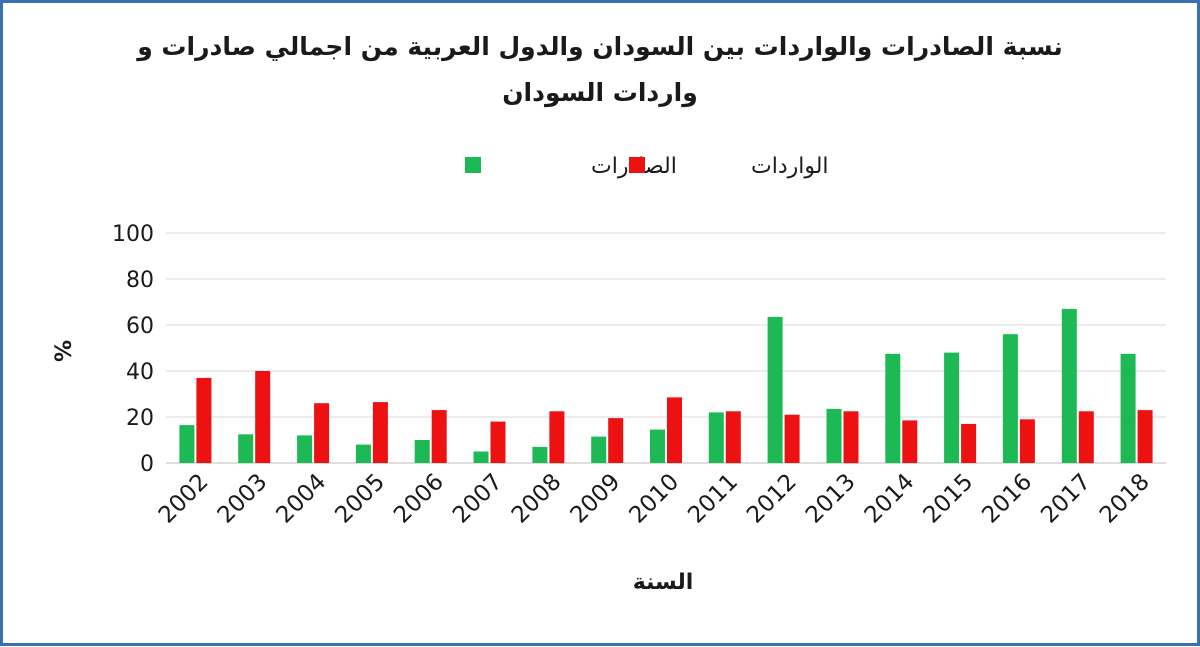  Describe the element at coordinates (792, 438) in the screenshot. I see `bar-imports-2012` at that location.